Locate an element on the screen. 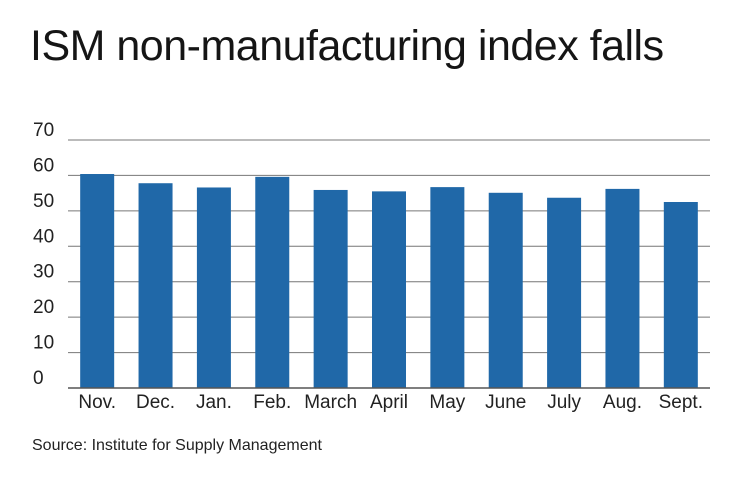 This screenshot has height=482, width=740. y-tick-label: 70 is located at coordinates (43, 130).